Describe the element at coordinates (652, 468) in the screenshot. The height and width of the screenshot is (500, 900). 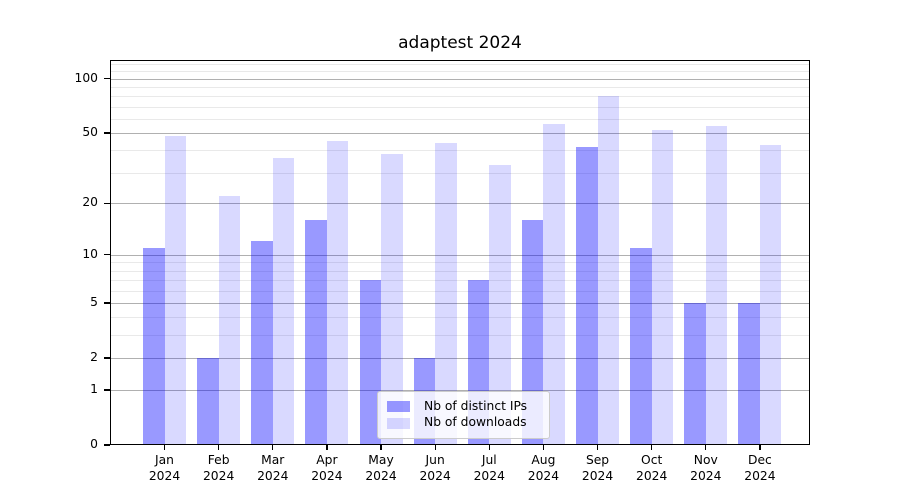
I see `x-tick-label: Oct 2024` at that location.